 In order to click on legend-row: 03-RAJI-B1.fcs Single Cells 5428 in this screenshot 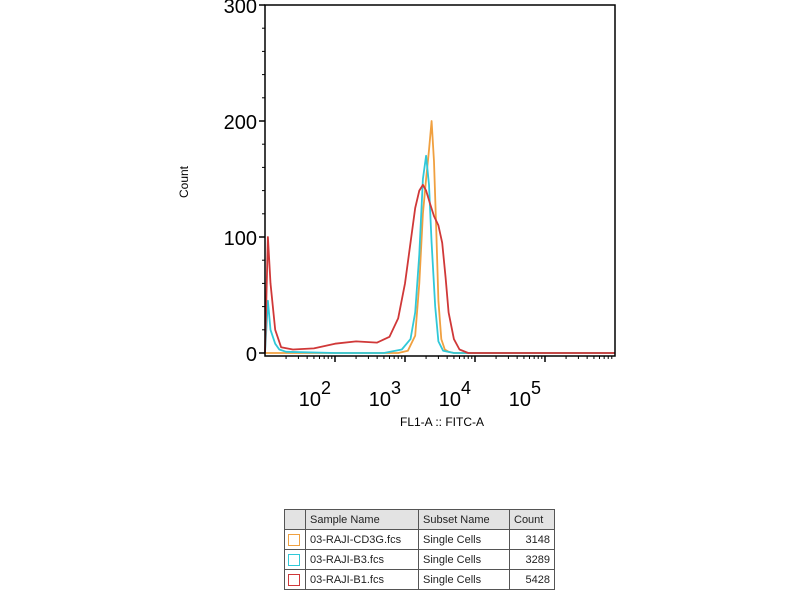, I will do `click(419, 579)`.